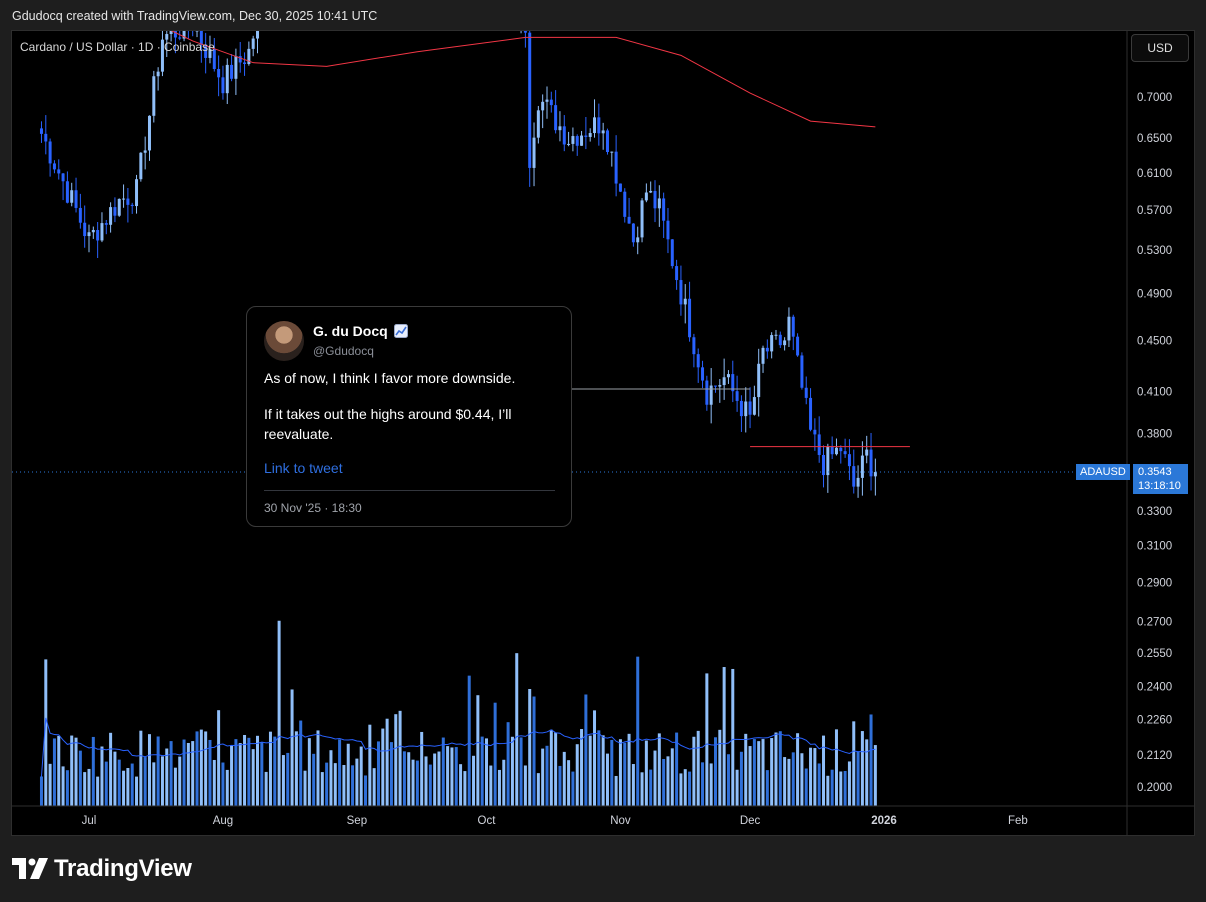  Describe the element at coordinates (284, 341) in the screenshot. I see `avatar` at that location.